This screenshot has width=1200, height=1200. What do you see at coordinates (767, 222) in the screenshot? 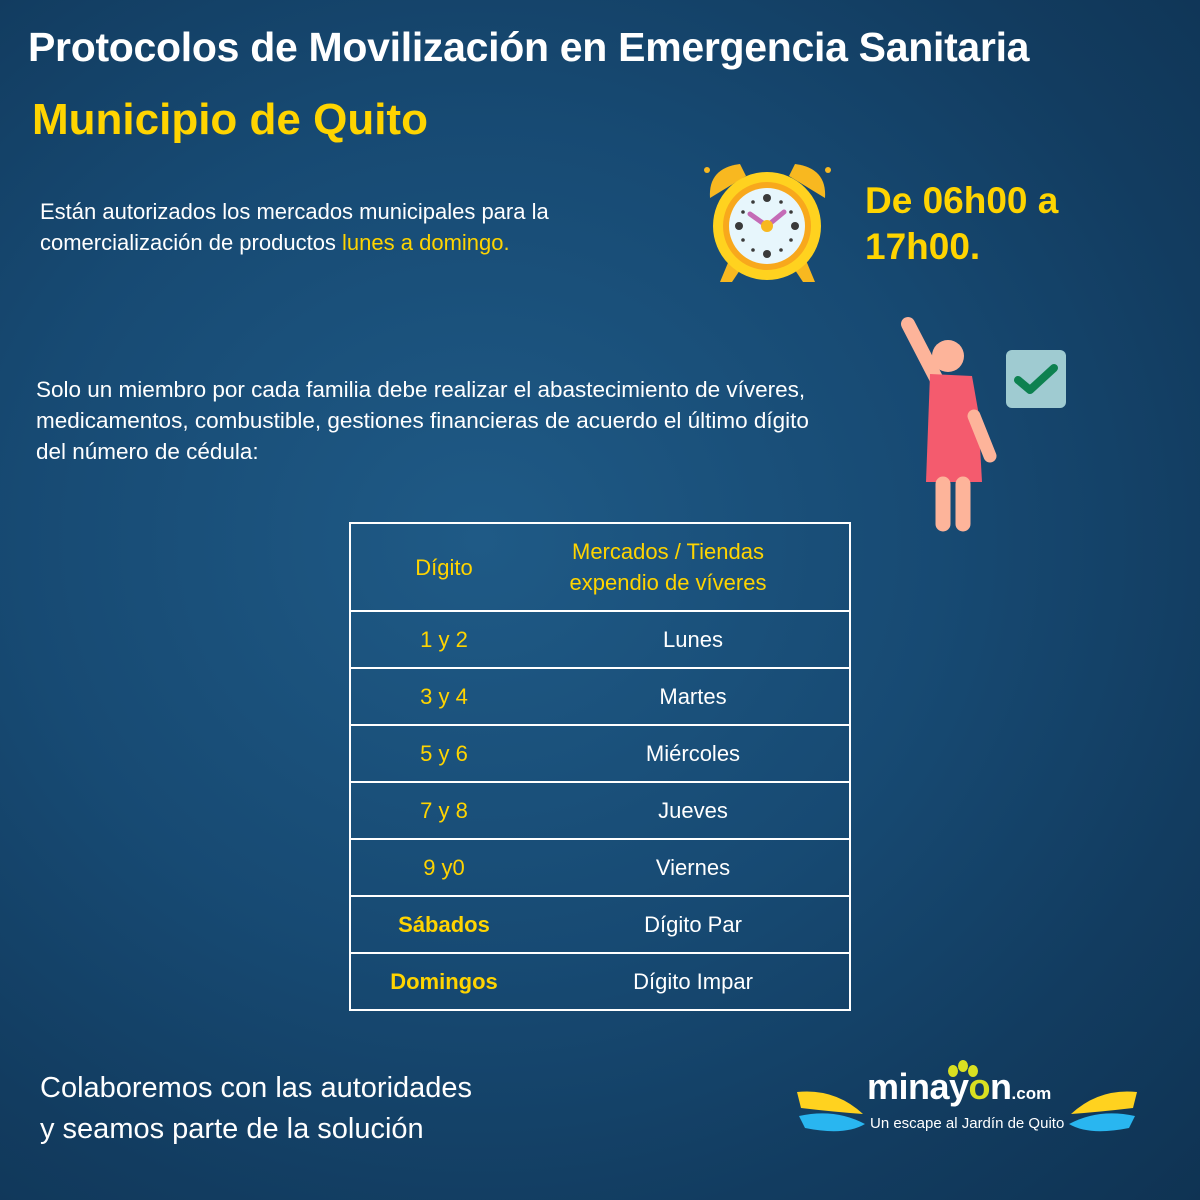
I see `alarm-clock-icon` at bounding box center [767, 222].